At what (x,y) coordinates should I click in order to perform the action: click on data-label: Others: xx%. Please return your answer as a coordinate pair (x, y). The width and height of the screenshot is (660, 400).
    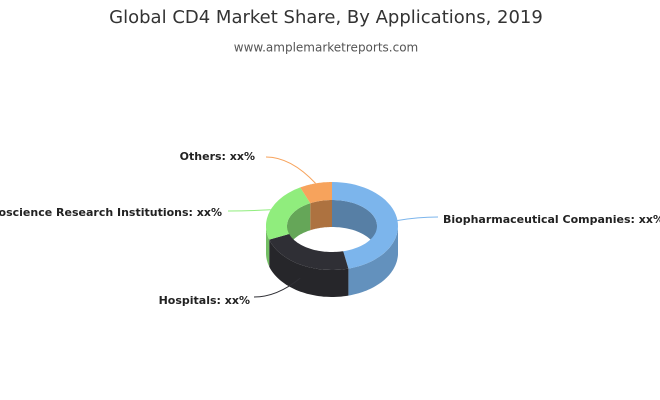
    Looking at the image, I should click on (217, 156).